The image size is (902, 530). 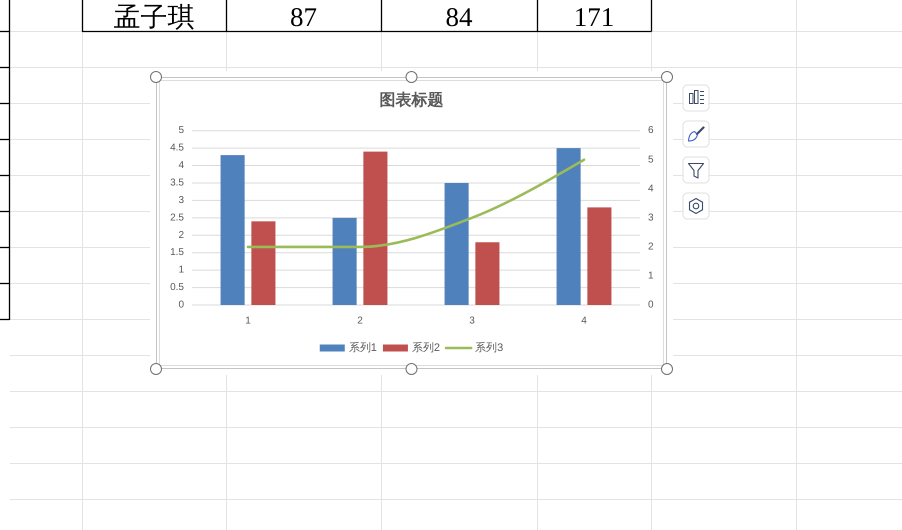 I want to click on y-tick-label: 3, so click(x=181, y=200).